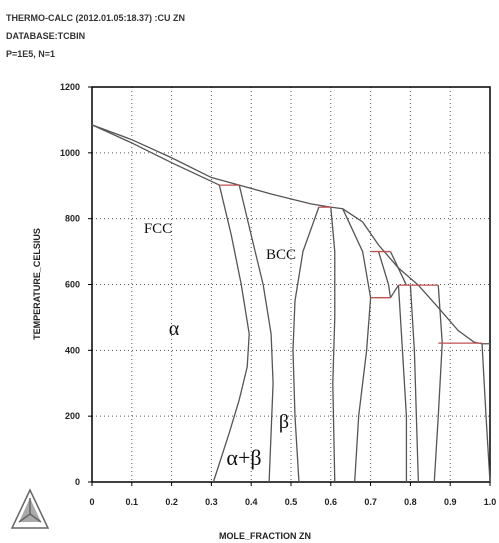 Image resolution: width=499 pixels, height=543 pixels. Describe the element at coordinates (410, 502) in the screenshot. I see `x-tick-label: 0.8` at that location.